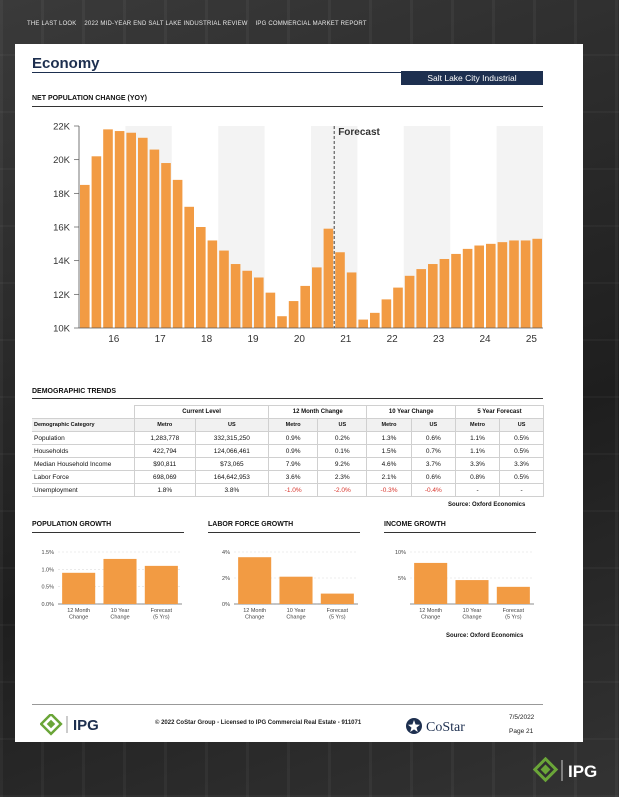 This screenshot has height=797, width=619. What do you see at coordinates (300, 339) in the screenshot?
I see `x-tick-label: 20` at bounding box center [300, 339].